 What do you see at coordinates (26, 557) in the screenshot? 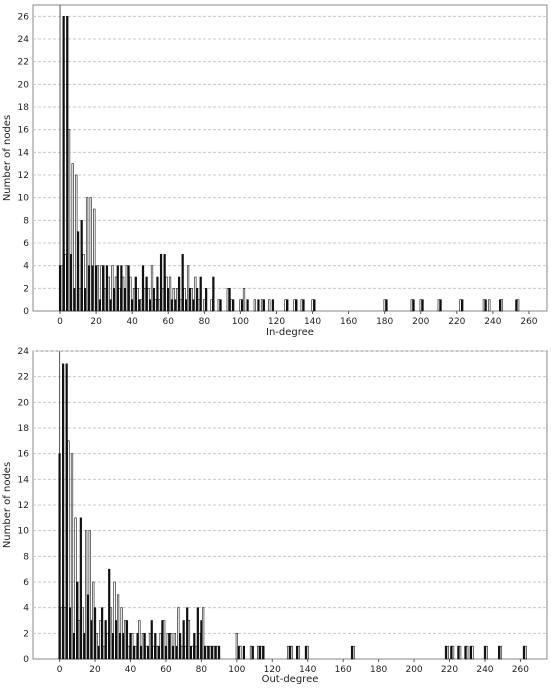
I see `y-tick-label: 8` at bounding box center [26, 557].